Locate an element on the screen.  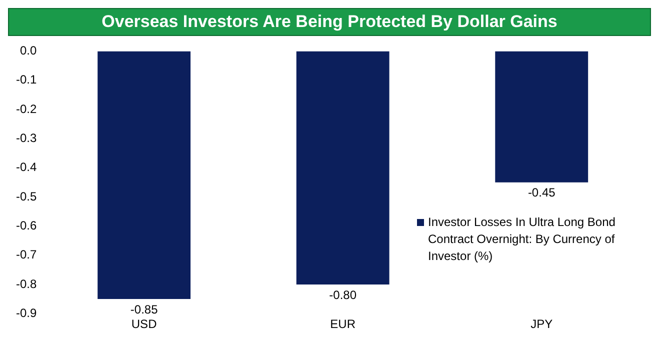
legend-label: Investor Losses In Ultra Long Bond Contract Overnight: By Currency of Investor (%) is located at coordinates (522, 239).